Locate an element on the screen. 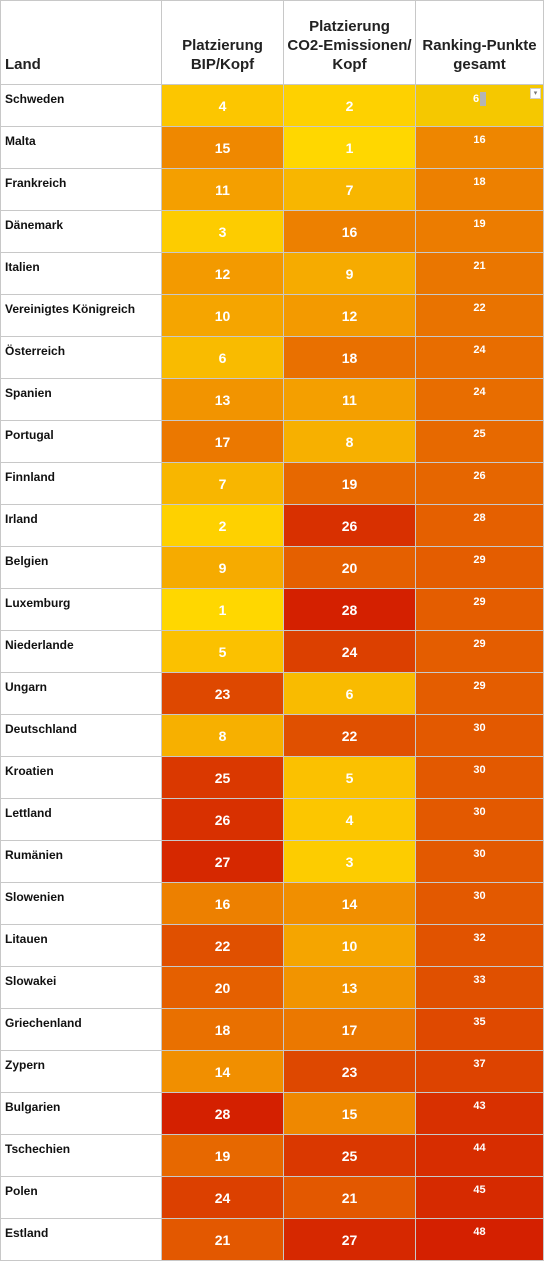 This screenshot has height=1261, width=544. cell-bip: 5 is located at coordinates (222, 651).